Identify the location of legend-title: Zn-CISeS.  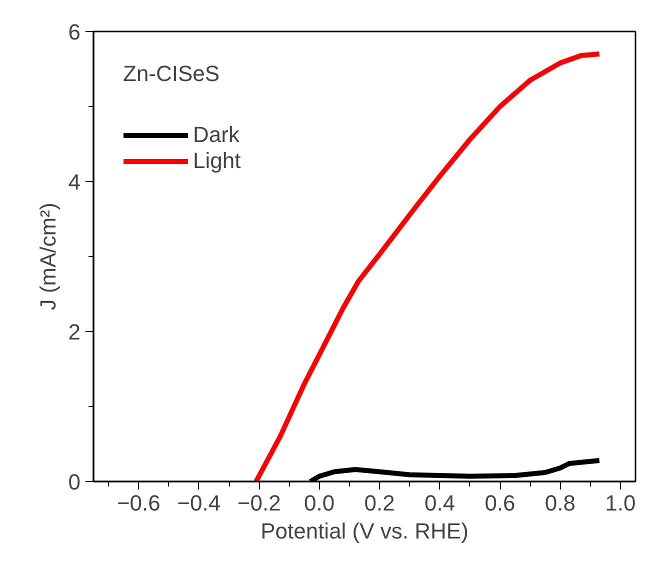
(172, 74).